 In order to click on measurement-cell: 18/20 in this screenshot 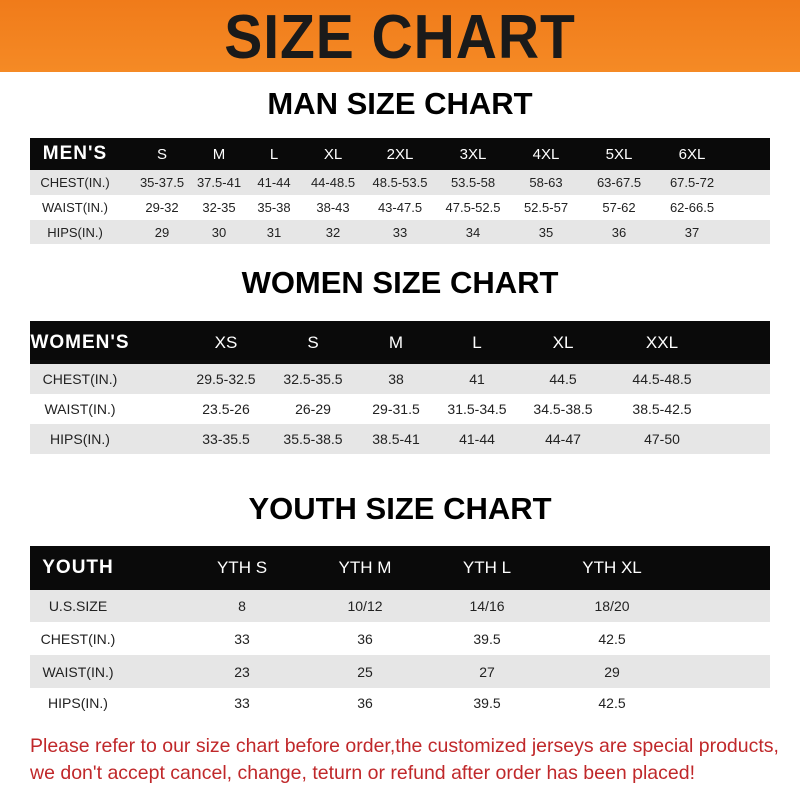, I will do `click(612, 606)`.